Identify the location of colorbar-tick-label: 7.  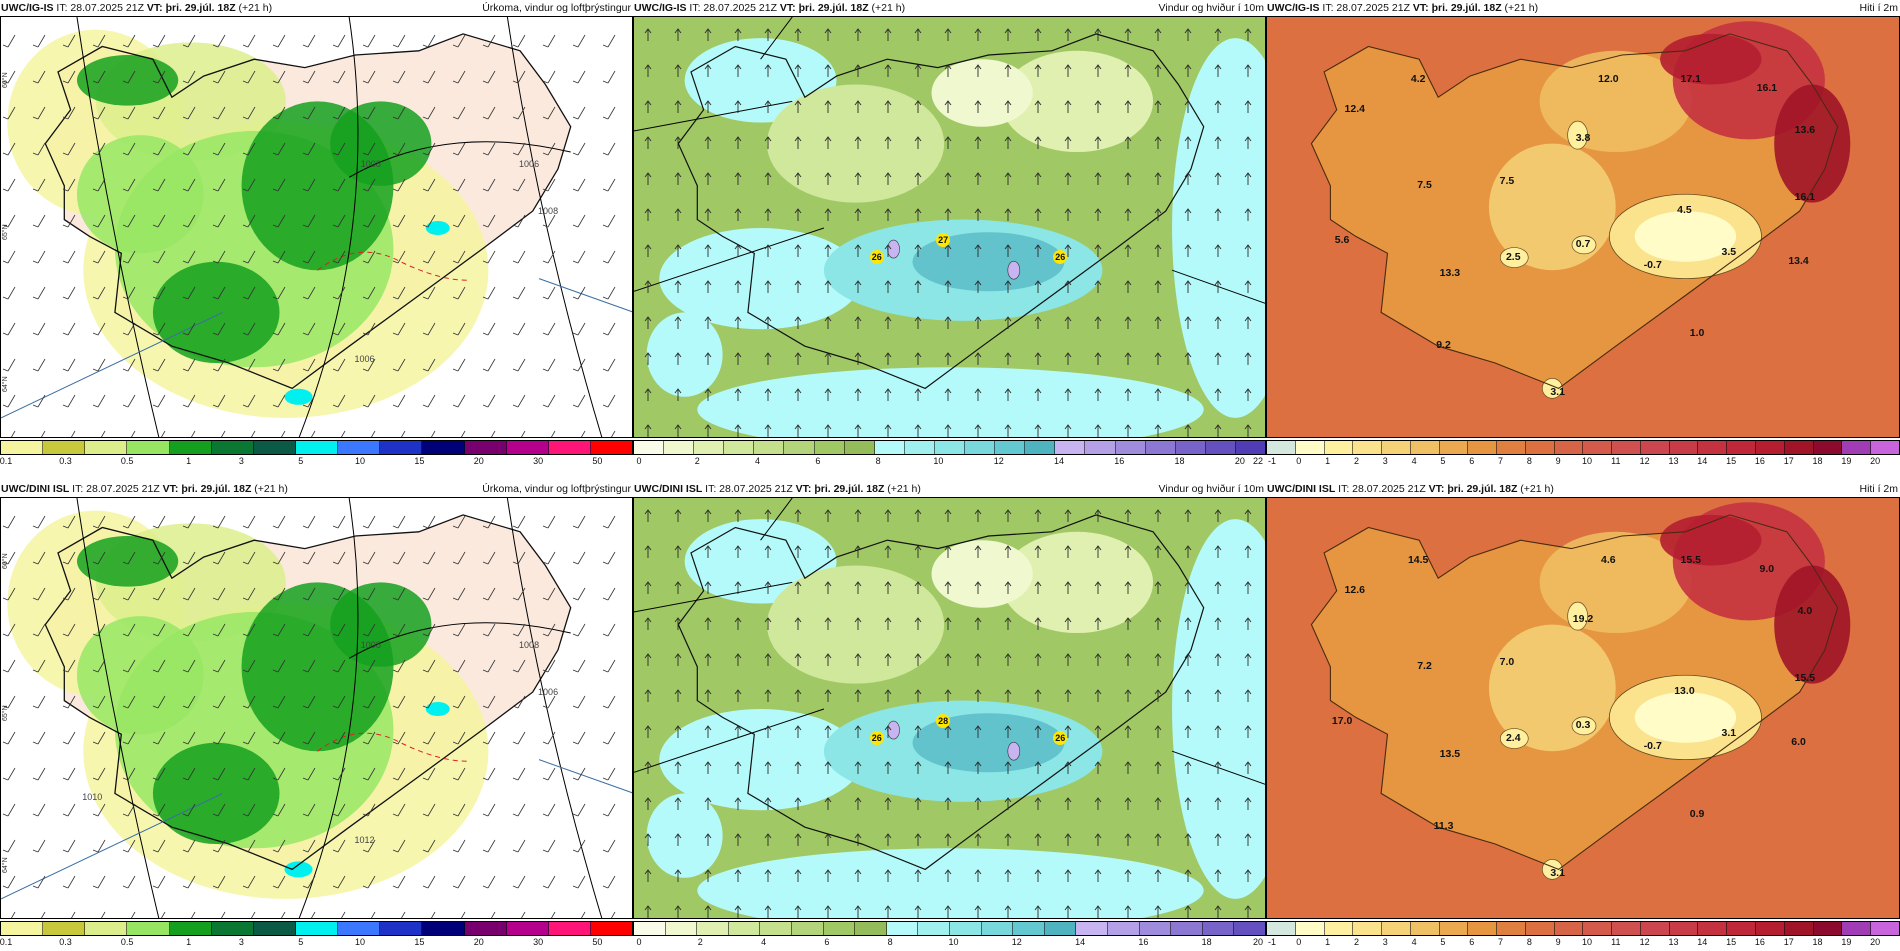
(1501, 461).